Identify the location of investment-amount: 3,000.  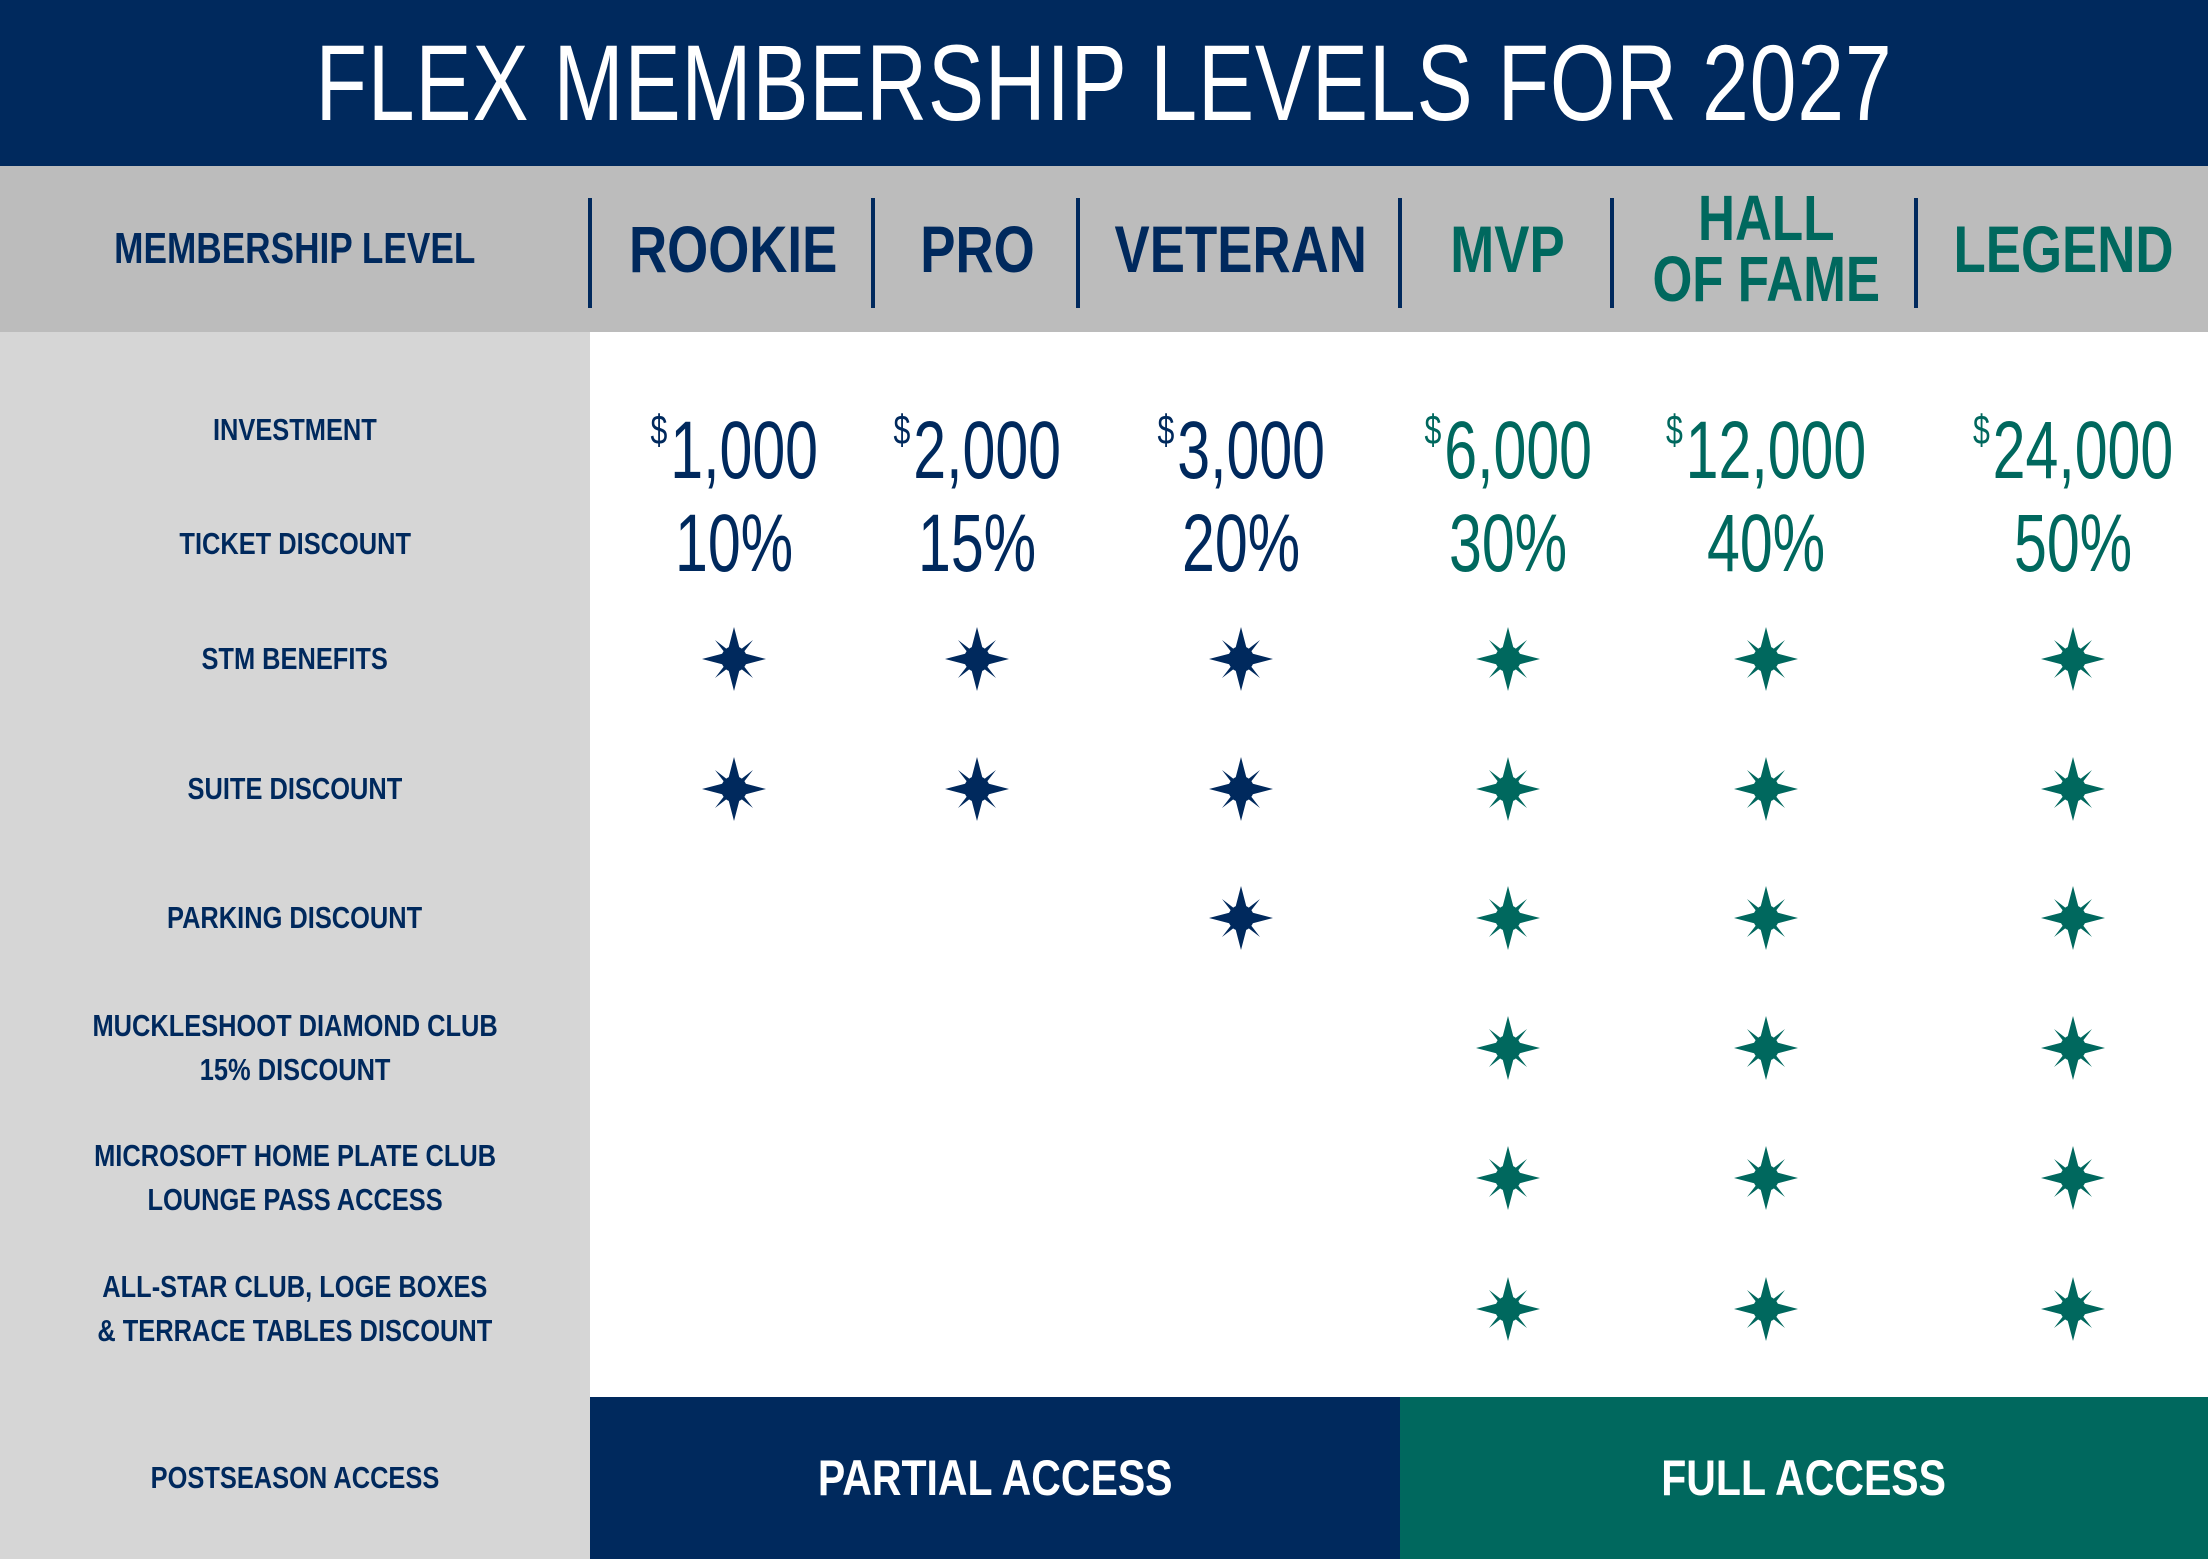
(1250, 450).